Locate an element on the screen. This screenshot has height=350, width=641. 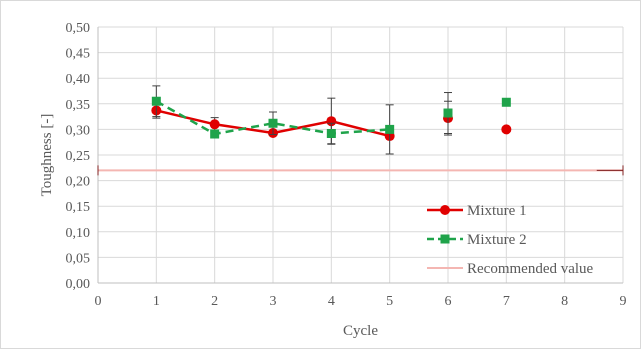
y-tick-label: 0,10 is located at coordinates (78, 233).